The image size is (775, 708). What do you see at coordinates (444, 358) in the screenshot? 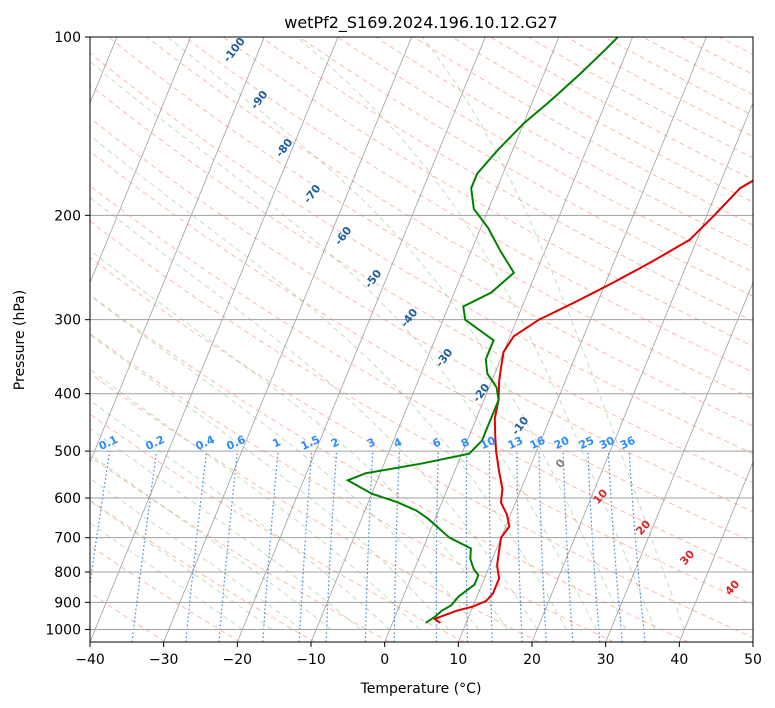
I see `dry-adiabat-label: -30` at bounding box center [444, 358].